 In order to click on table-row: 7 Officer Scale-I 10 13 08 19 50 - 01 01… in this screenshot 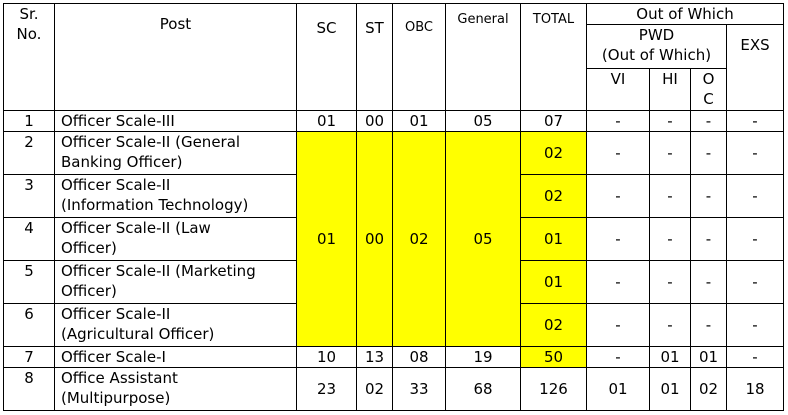, I will do `click(394, 357)`.